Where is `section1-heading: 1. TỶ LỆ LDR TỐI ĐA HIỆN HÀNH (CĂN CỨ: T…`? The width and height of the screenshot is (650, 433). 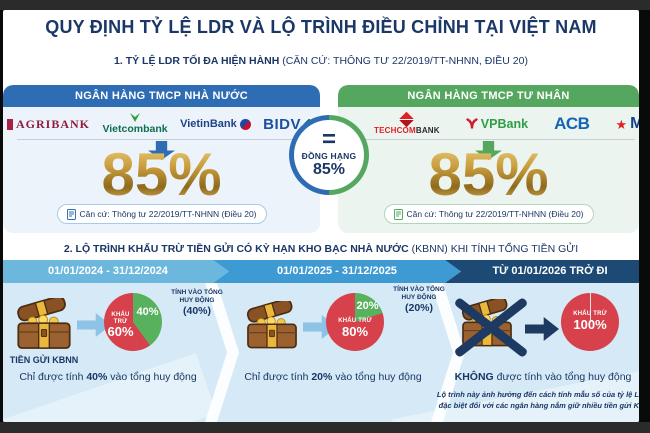
section1-heading: 1. TỶ LỆ LDR TỐI ĐA HIỆN HÀNH (CĂN CỨ: T… is located at coordinates (321, 61).